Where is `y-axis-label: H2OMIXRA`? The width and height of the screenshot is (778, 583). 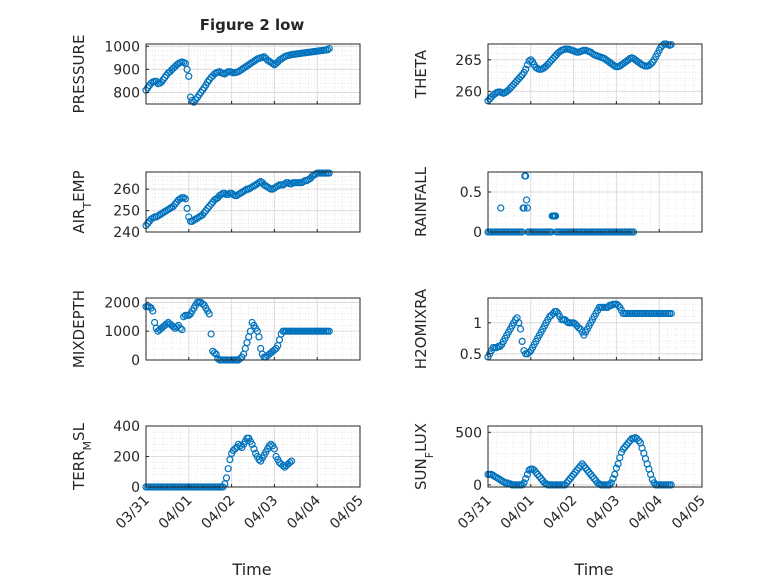
y-axis-label: H2OMIXRA is located at coordinates (421, 328).